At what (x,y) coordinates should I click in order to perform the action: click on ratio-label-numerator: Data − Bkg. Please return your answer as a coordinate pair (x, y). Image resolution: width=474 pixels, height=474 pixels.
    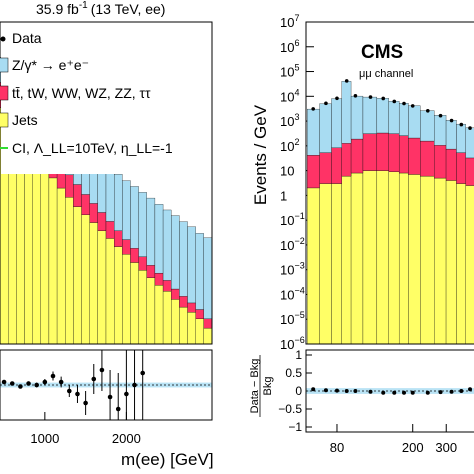
    Looking at the image, I should click on (255, 386).